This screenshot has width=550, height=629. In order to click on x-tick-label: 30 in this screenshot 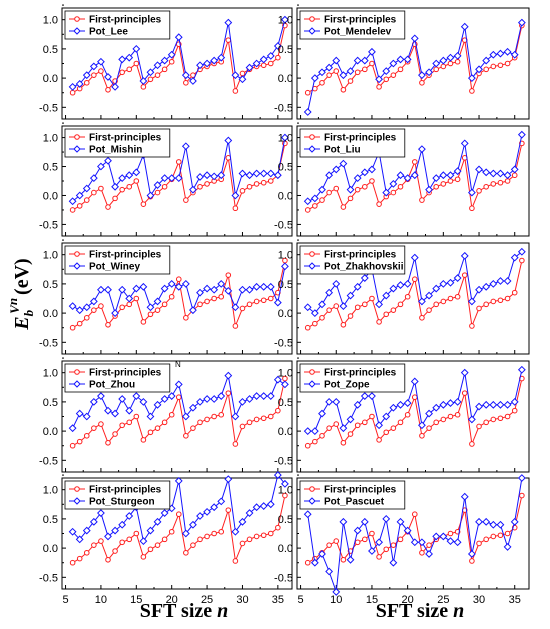, I will do `click(242, 600)`.